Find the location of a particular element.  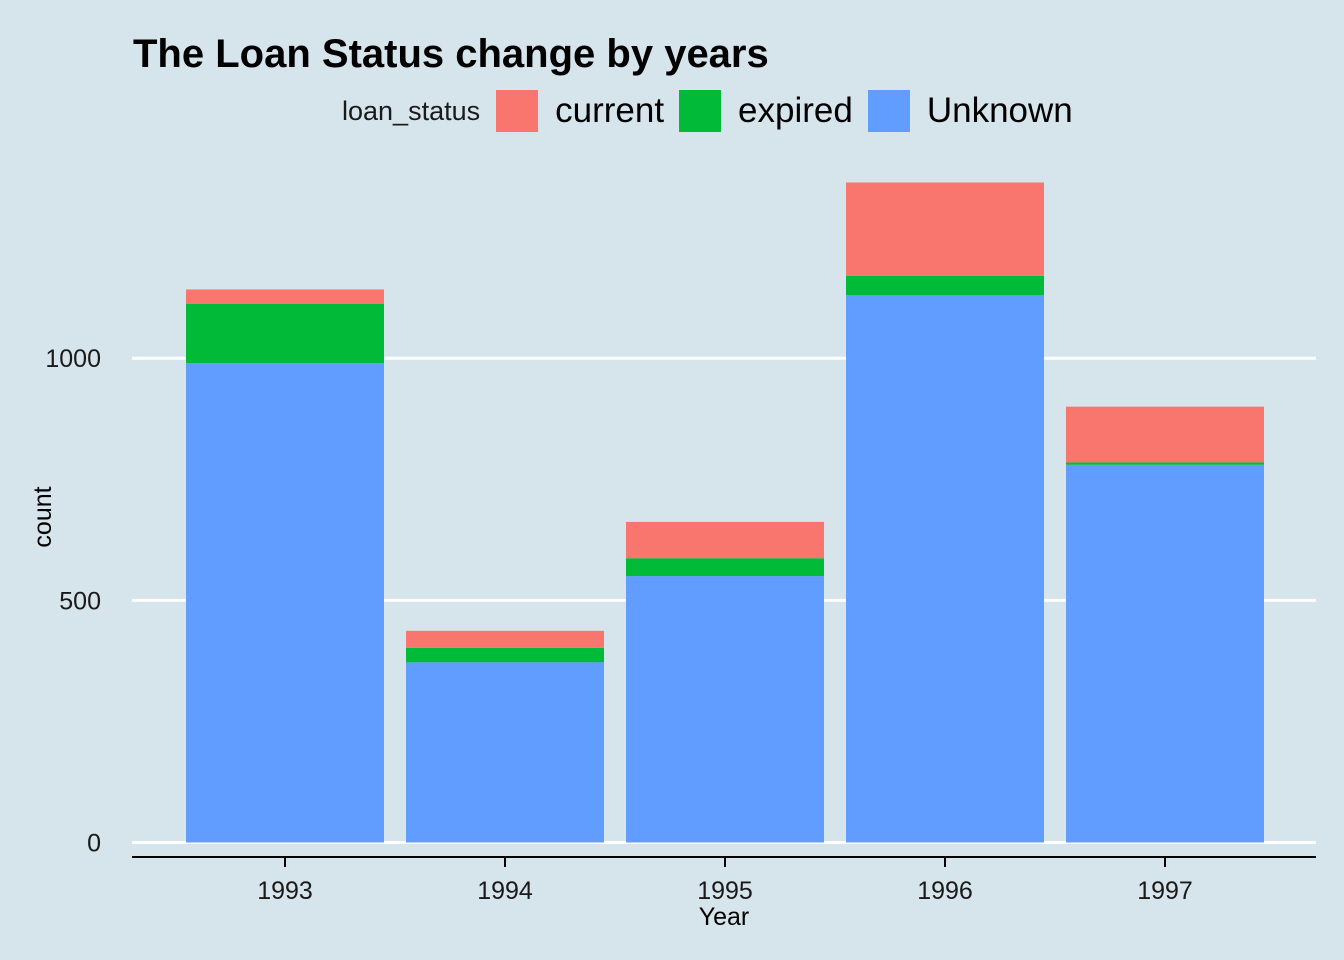

bar-1994-current is located at coordinates (505, 639).